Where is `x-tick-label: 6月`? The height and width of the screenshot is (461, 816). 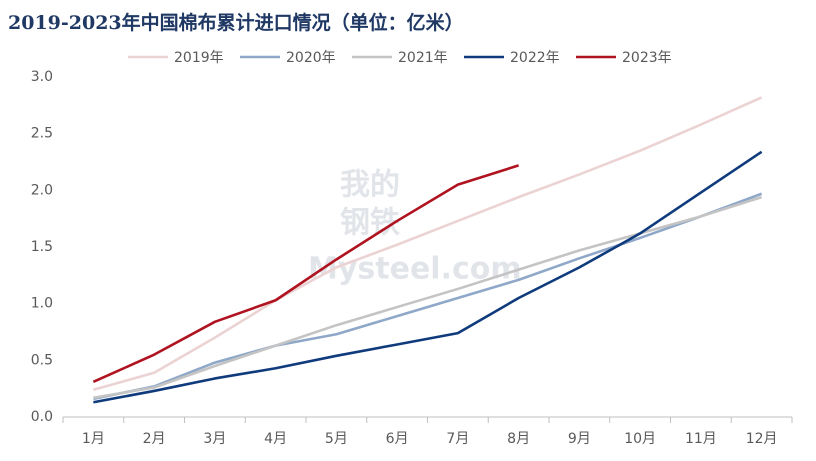
x-tick-label: 6月 is located at coordinates (397, 439).